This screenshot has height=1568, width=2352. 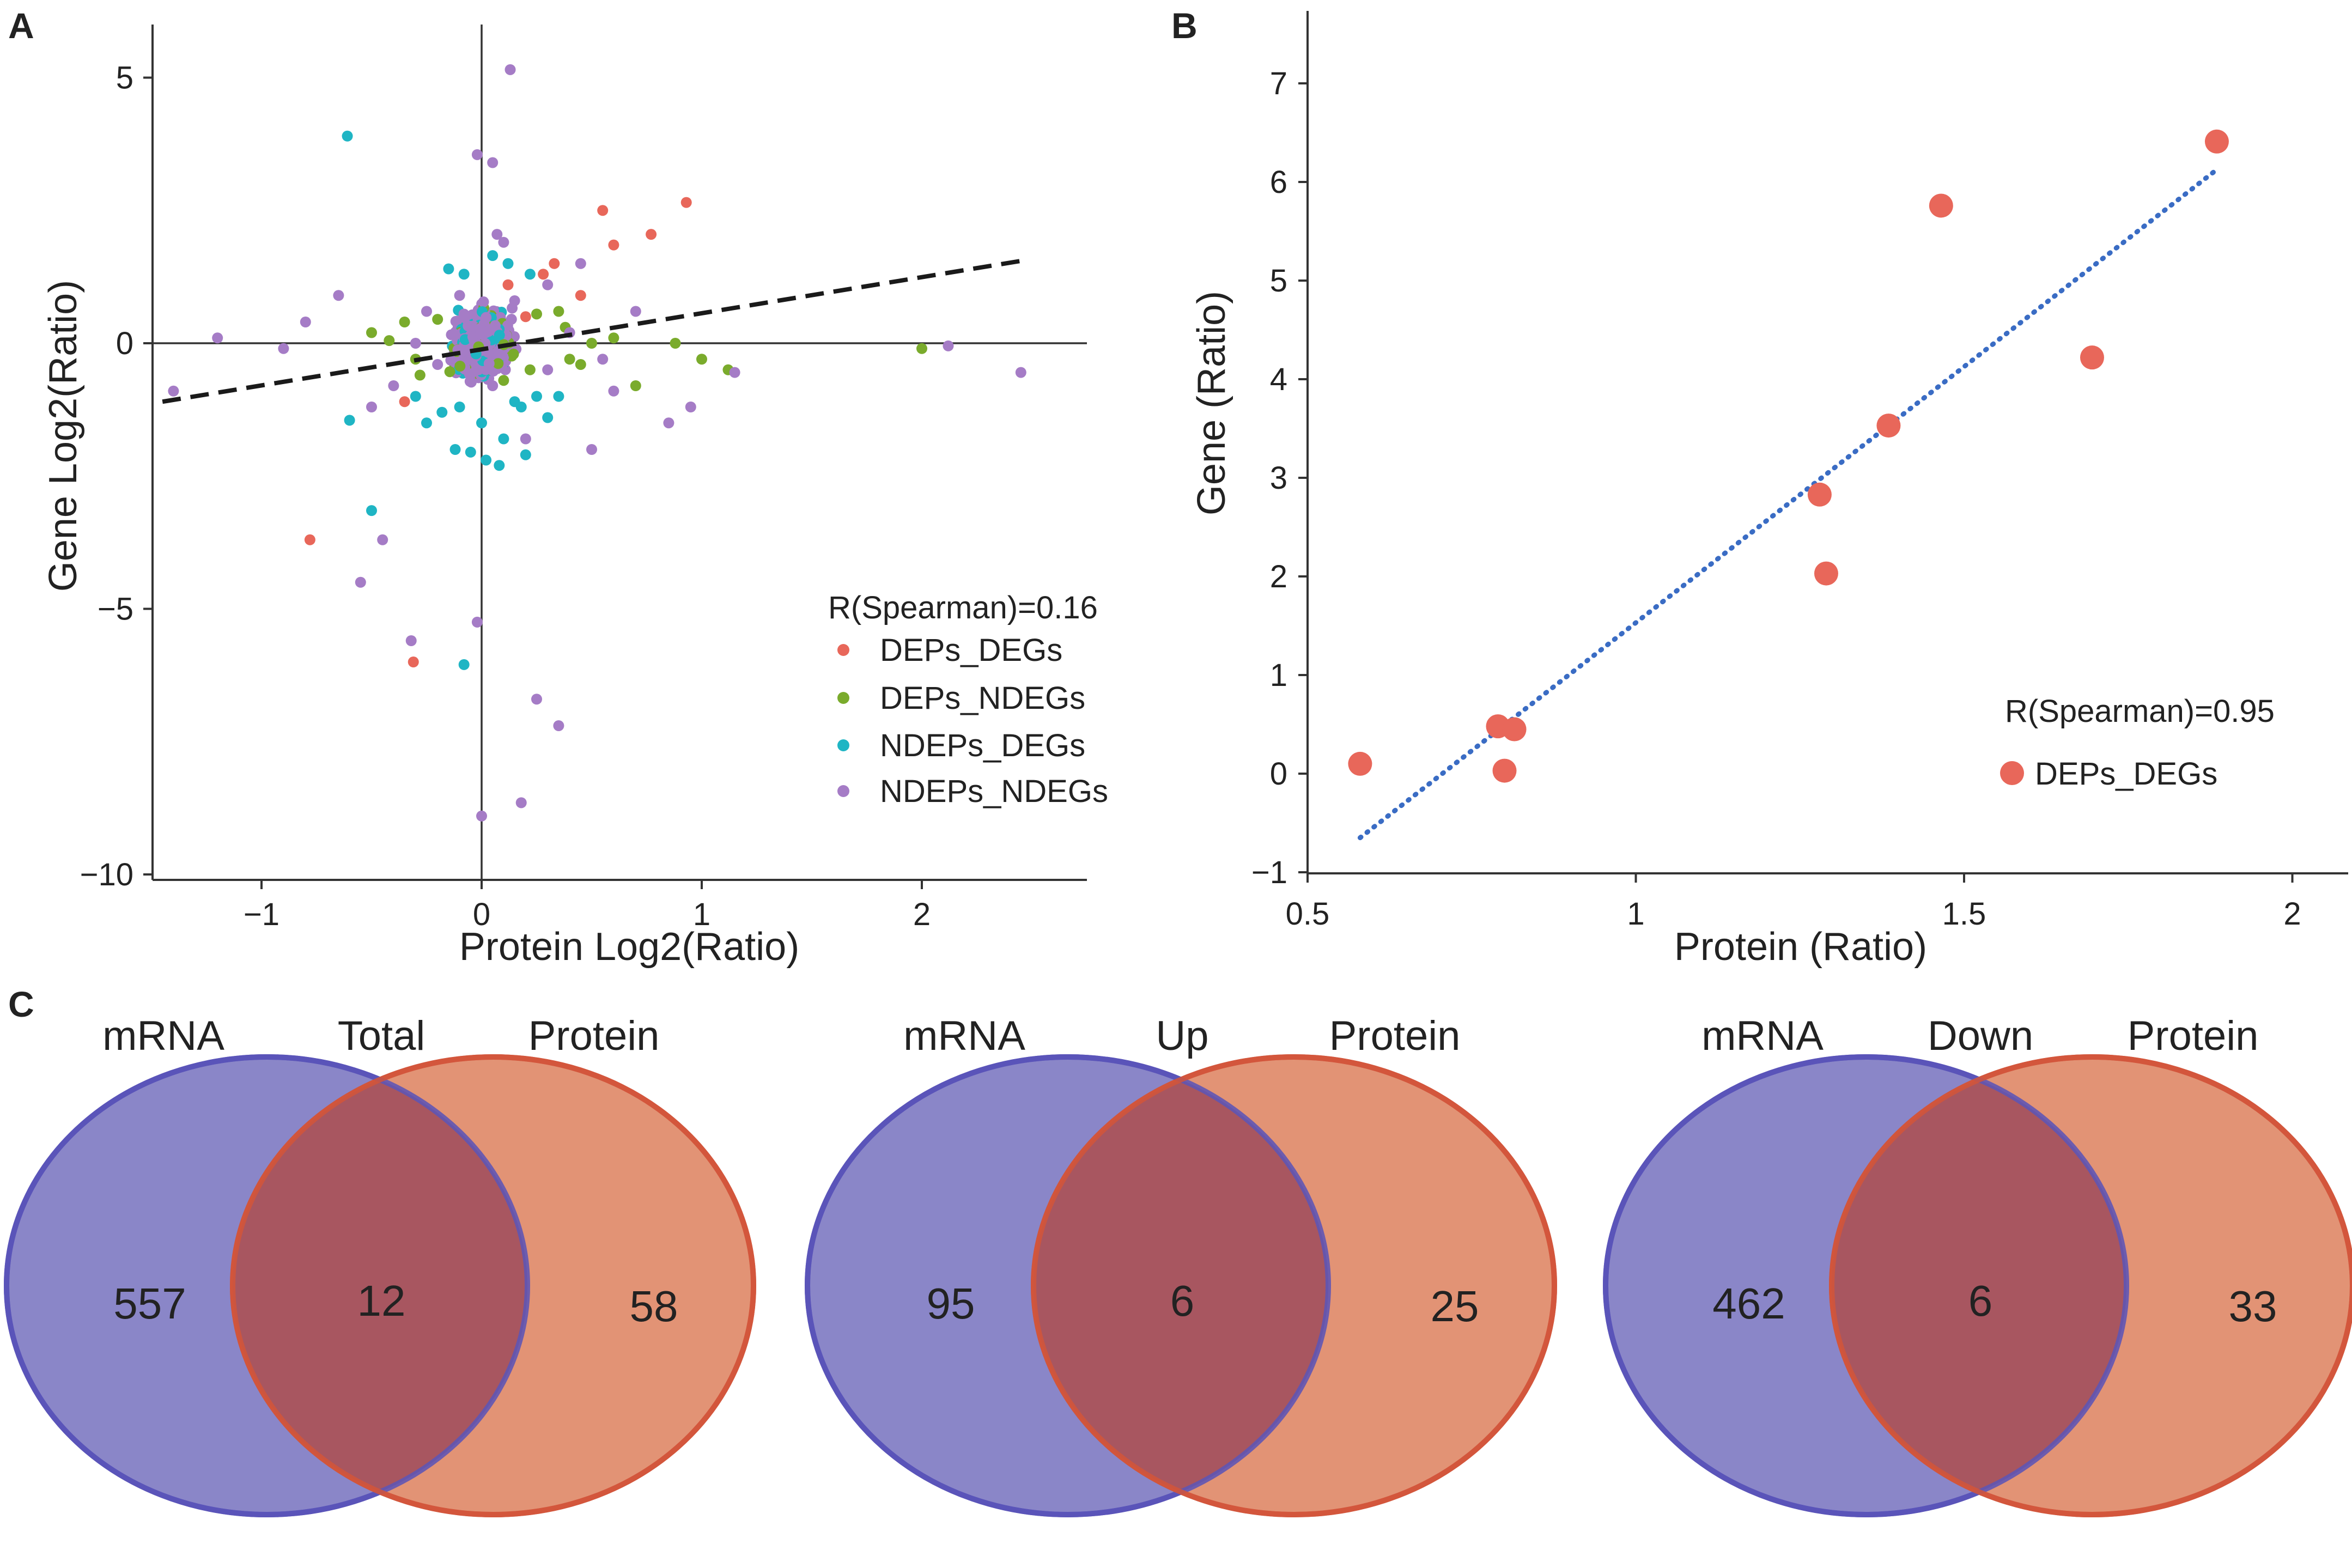 I want to click on venn-left-count: 462, so click(x=1748, y=1304).